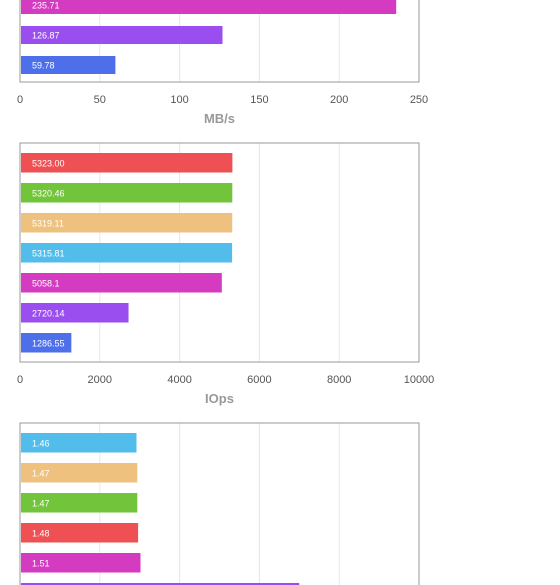  Describe the element at coordinates (41, 443) in the screenshot. I see `chart3-bar-label: 1.46` at that location.